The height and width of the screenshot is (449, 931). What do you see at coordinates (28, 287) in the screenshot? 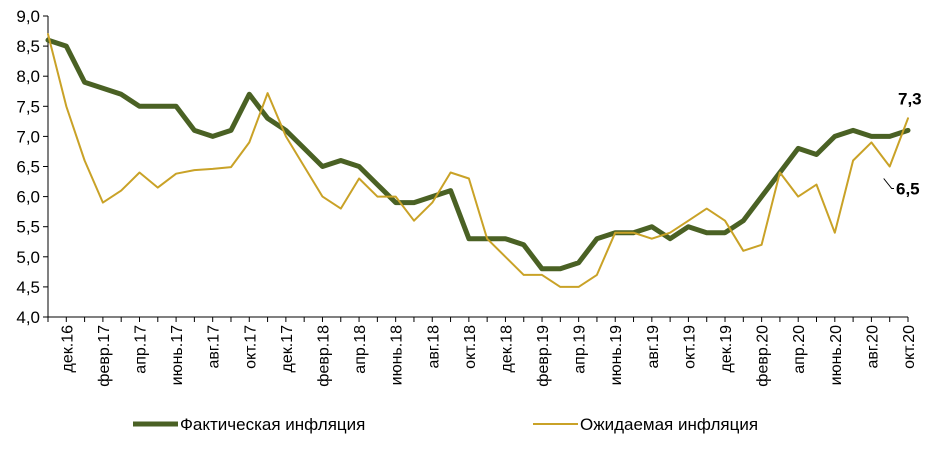
I see `y-tick-label: 4,5` at bounding box center [28, 287].